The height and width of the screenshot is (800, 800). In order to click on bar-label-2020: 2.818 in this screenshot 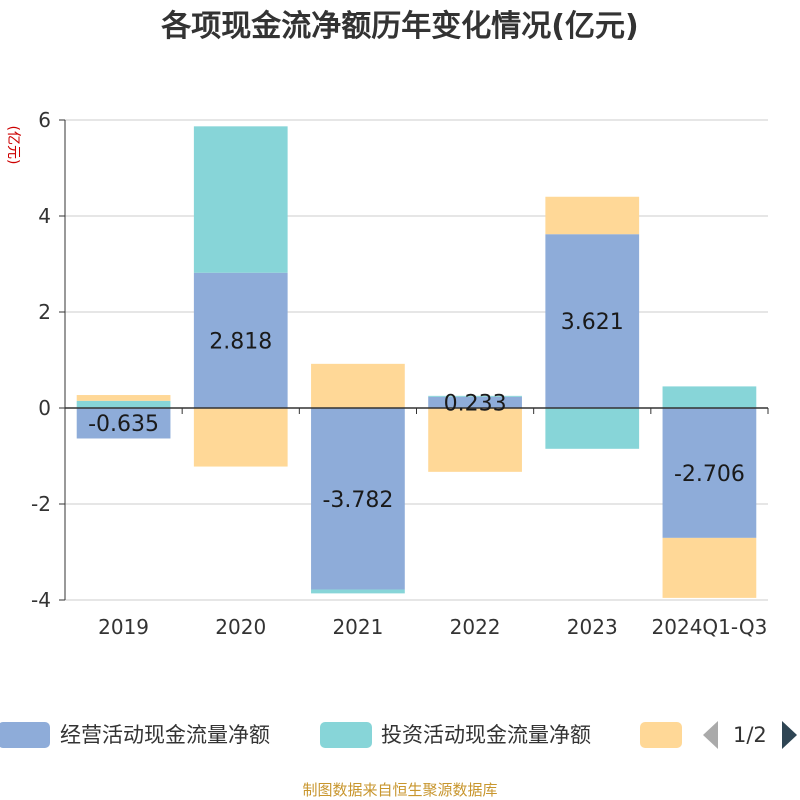, I will do `click(240, 341)`.